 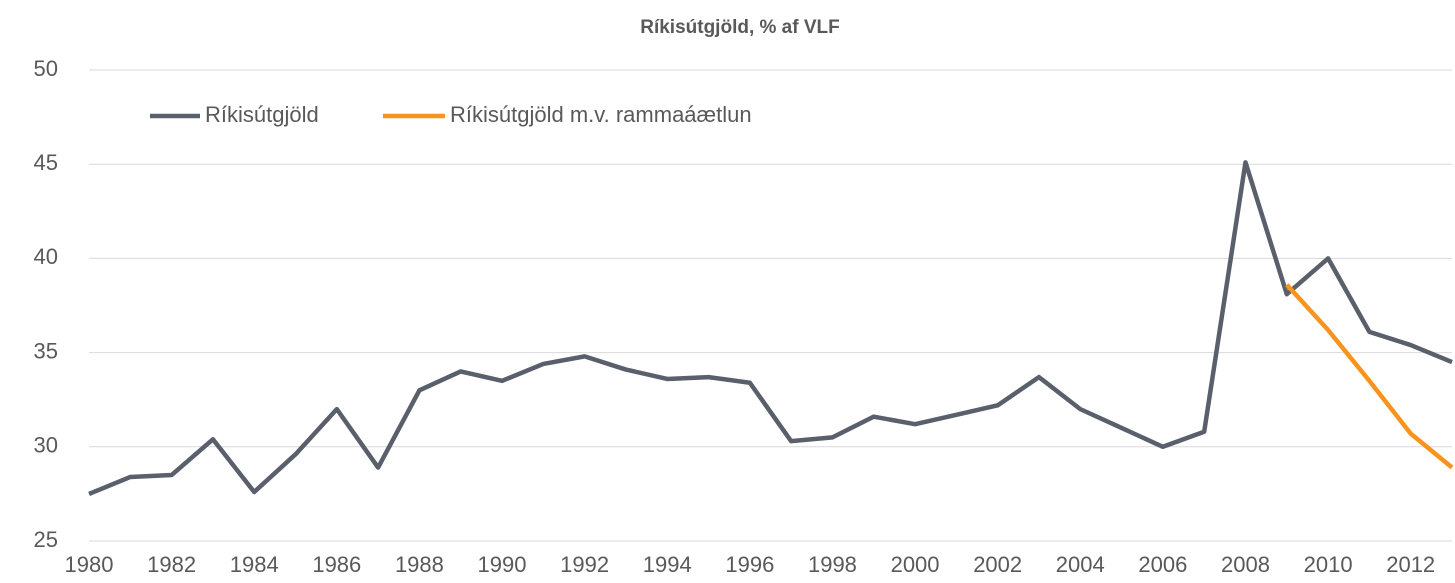 I want to click on legend-label: Ríkisútgjöld m.v. rammaáætlun, so click(x=601, y=114).